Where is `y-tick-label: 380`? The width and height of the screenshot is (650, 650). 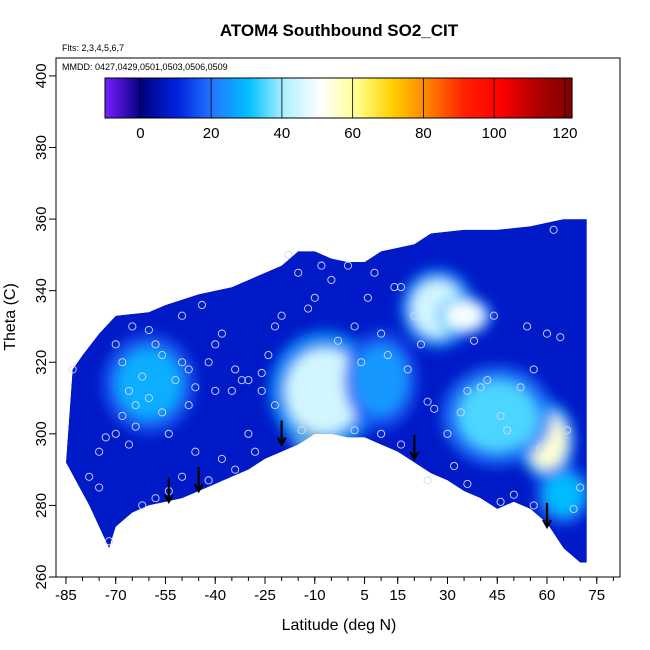 y-tick-label: 380 is located at coordinates (41, 147).